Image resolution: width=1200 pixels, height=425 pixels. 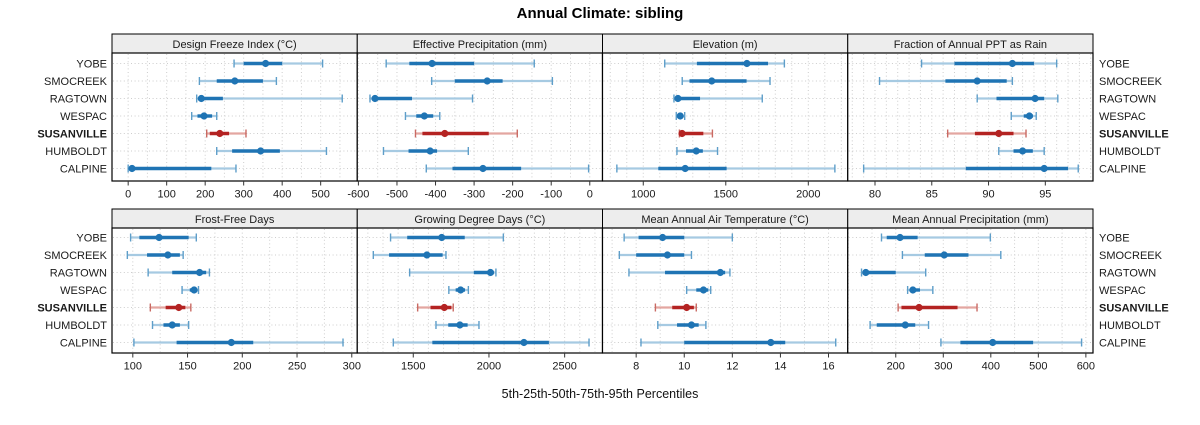 I want to click on site-label-left-smocreek-row1: SMOCREEK, so click(x=76, y=256).